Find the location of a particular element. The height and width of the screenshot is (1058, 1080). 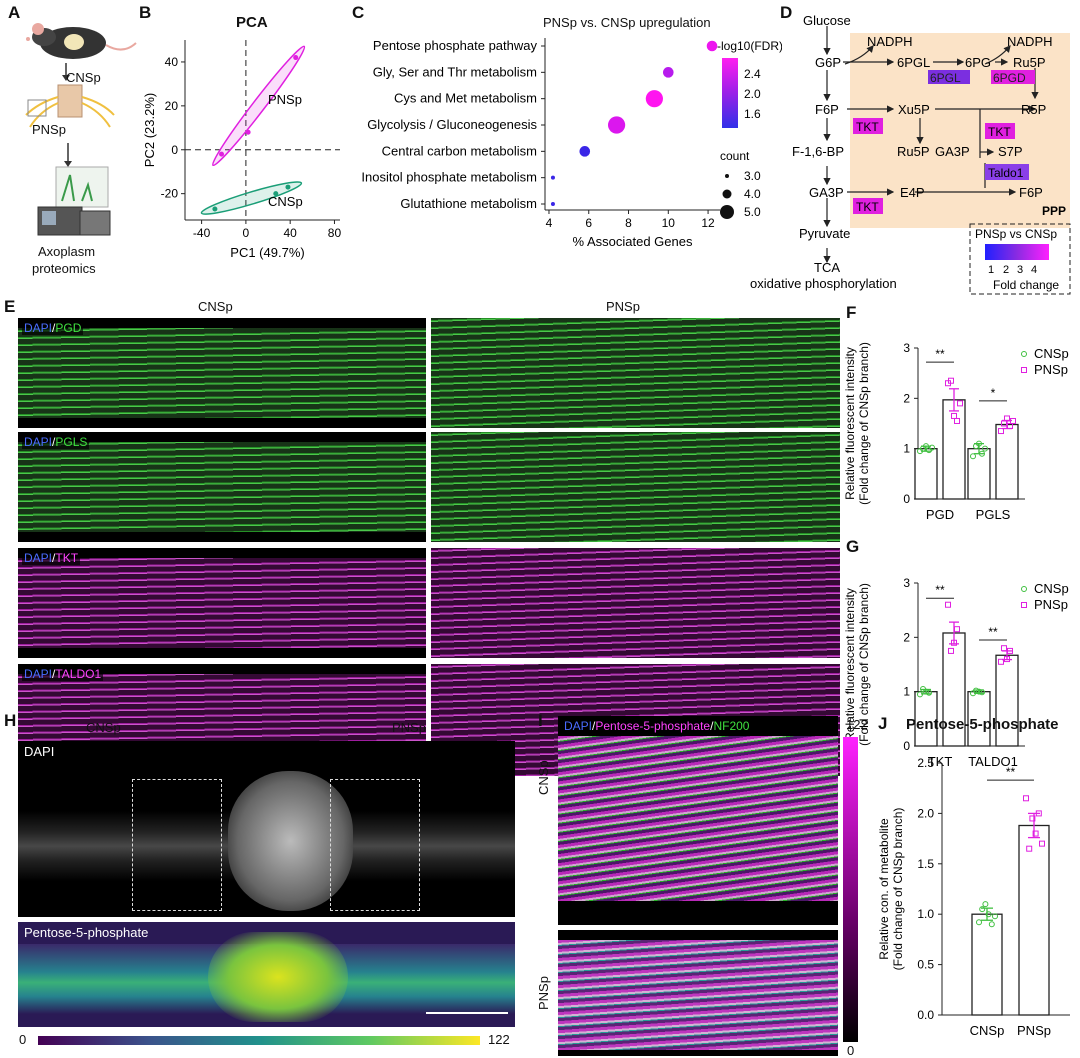

bar-category-label: PGD is located at coordinates (940, 514).